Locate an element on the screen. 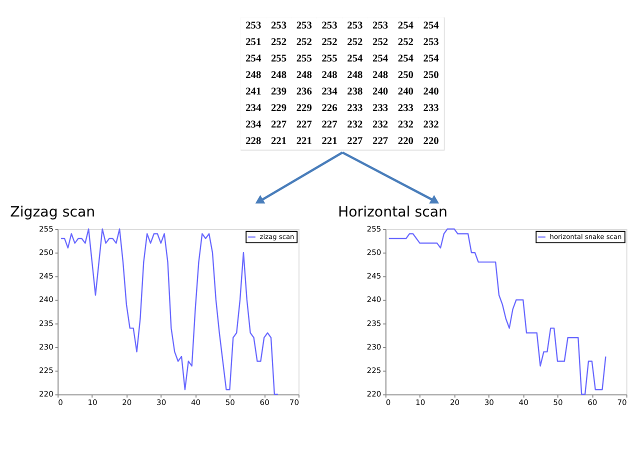  data-label: 238 is located at coordinates (355, 92).